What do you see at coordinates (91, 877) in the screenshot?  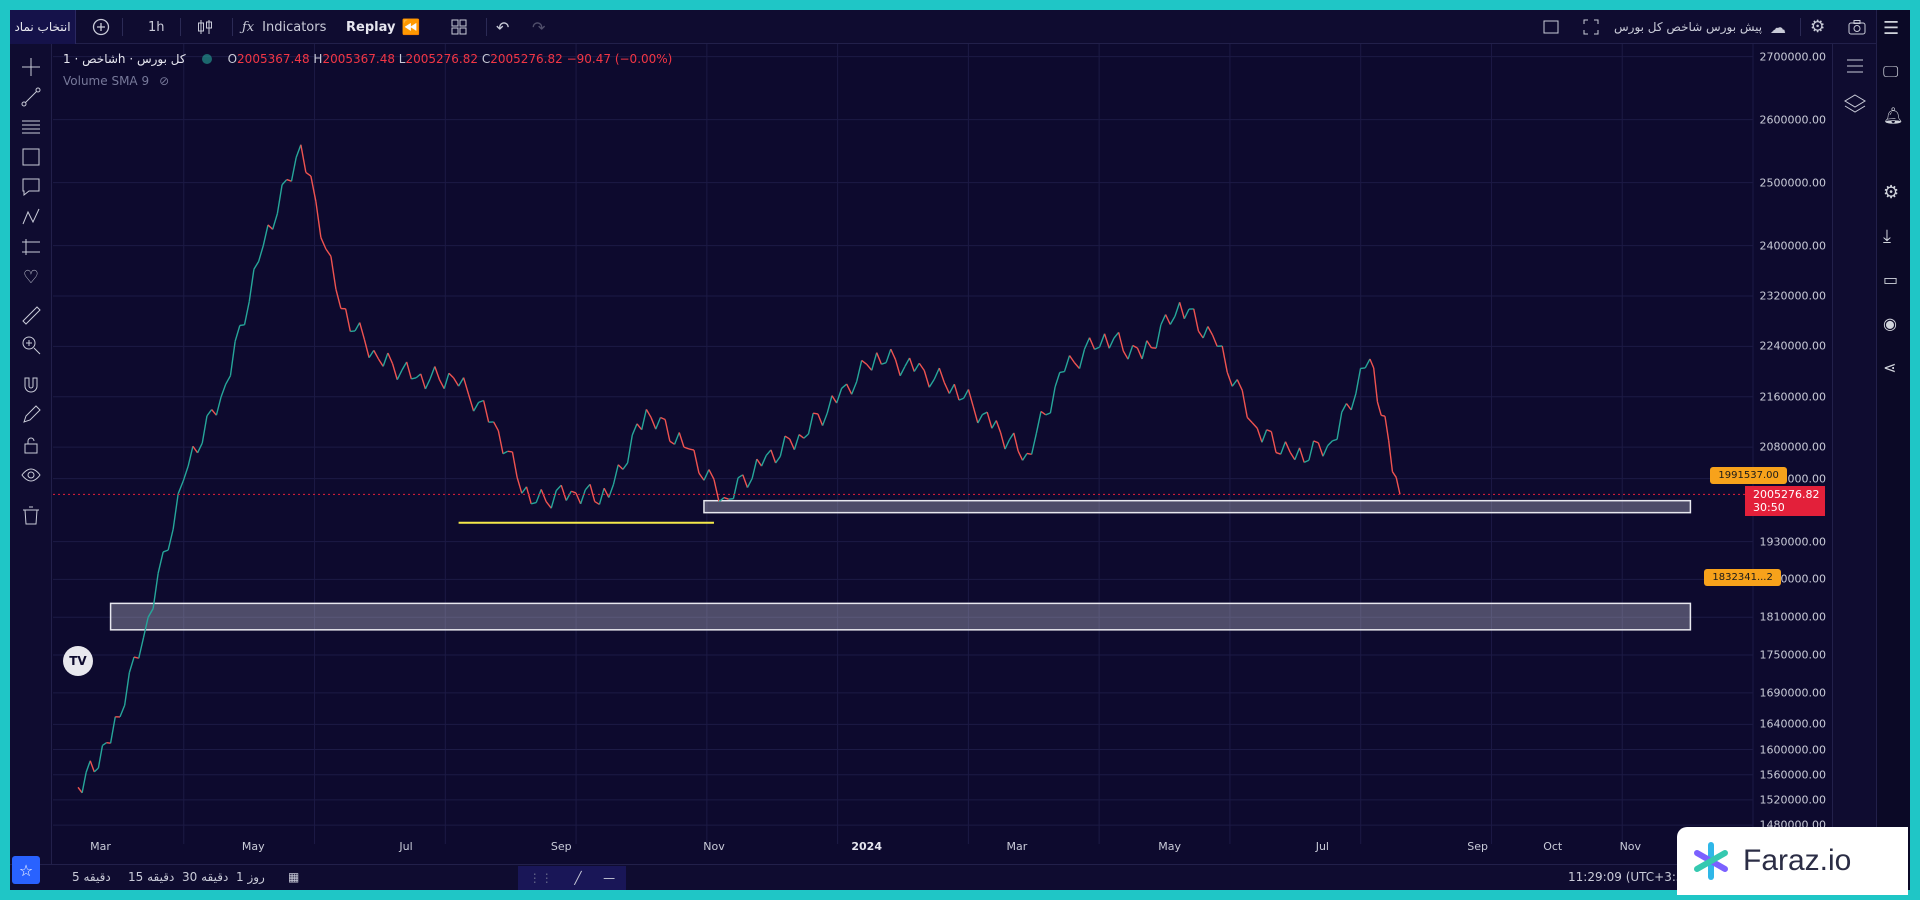 I see `interval-5m: 5 دقیقه` at bounding box center [91, 877].